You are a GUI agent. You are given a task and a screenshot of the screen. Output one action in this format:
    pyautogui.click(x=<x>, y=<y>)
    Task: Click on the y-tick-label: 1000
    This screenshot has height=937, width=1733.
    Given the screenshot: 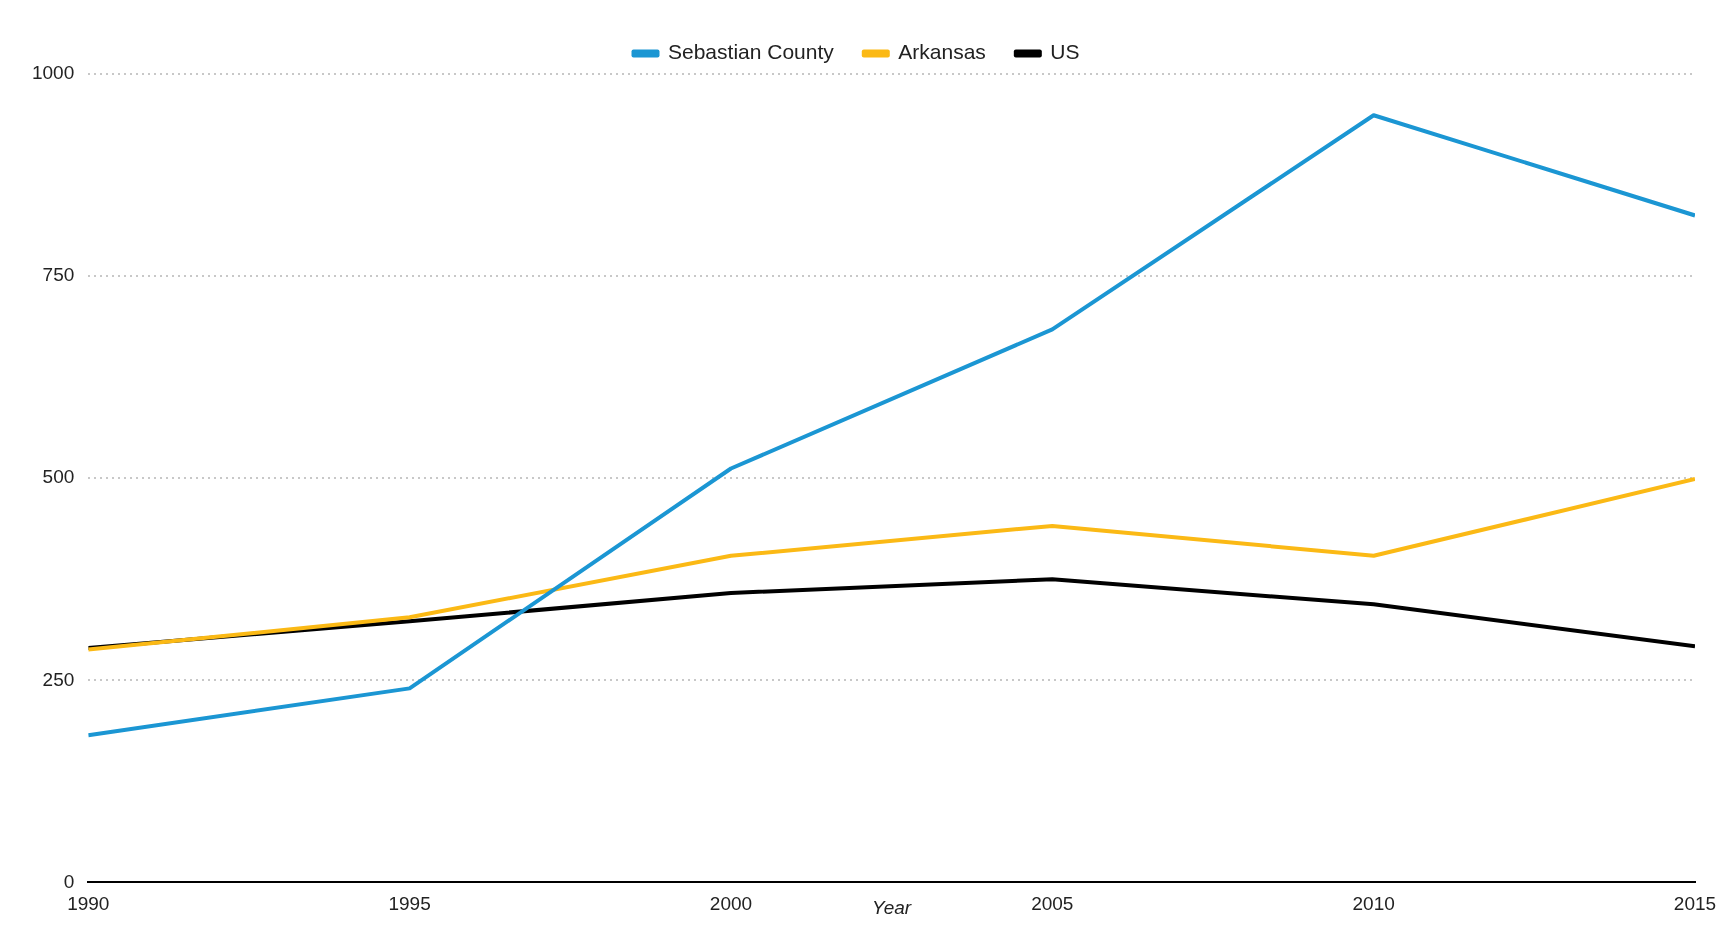 What is the action you would take?
    pyautogui.click(x=53, y=73)
    